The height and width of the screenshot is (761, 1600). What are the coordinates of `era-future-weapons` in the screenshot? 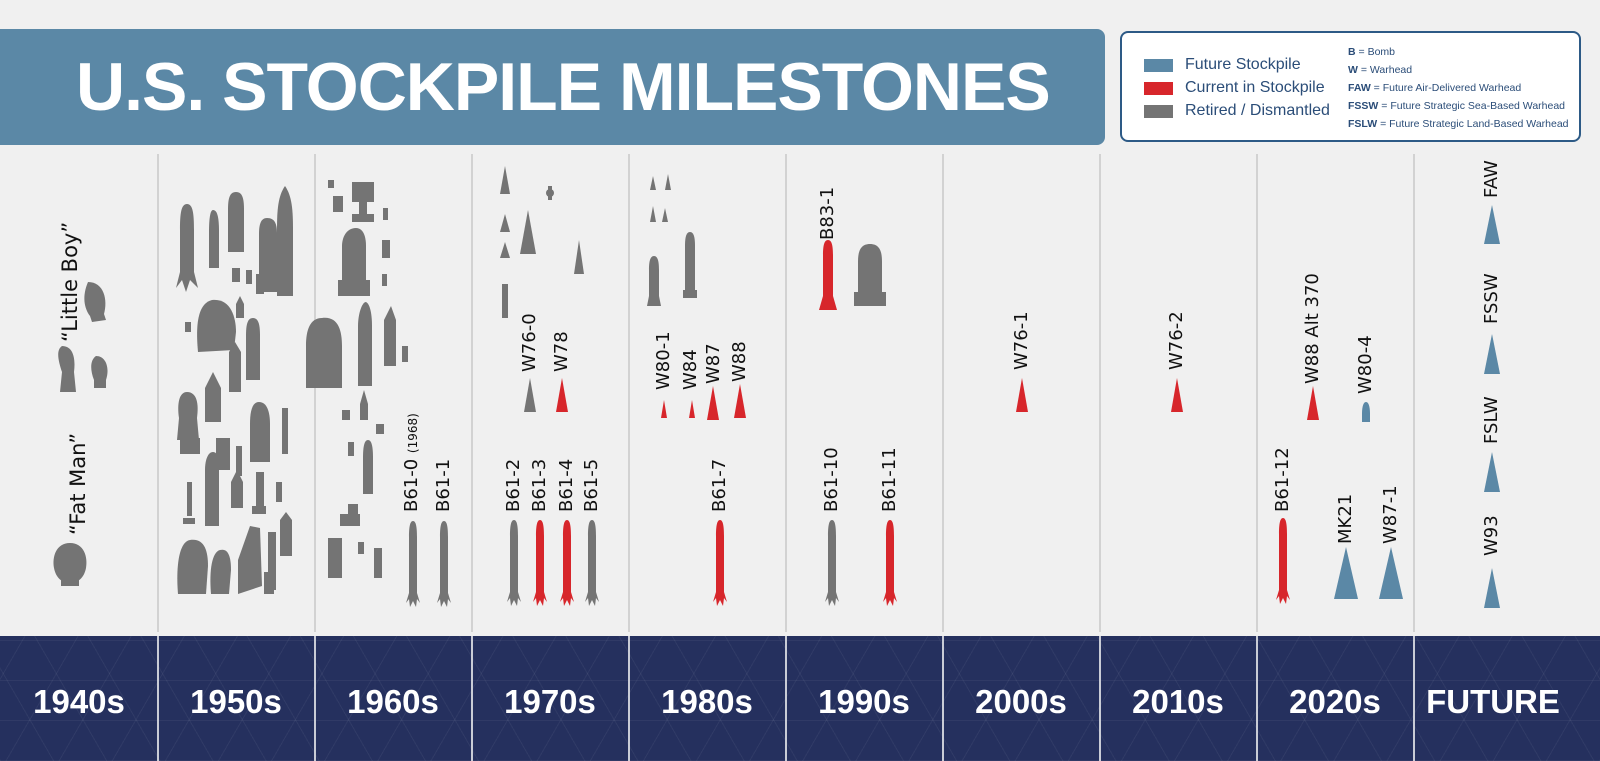 It's located at (1492, 406).